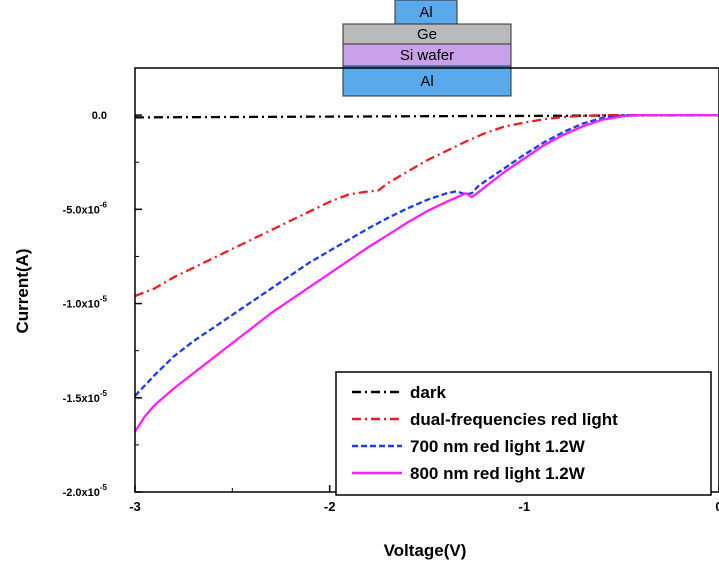  What do you see at coordinates (514, 419) in the screenshot?
I see `legend-label: dual-frequencies red light` at bounding box center [514, 419].